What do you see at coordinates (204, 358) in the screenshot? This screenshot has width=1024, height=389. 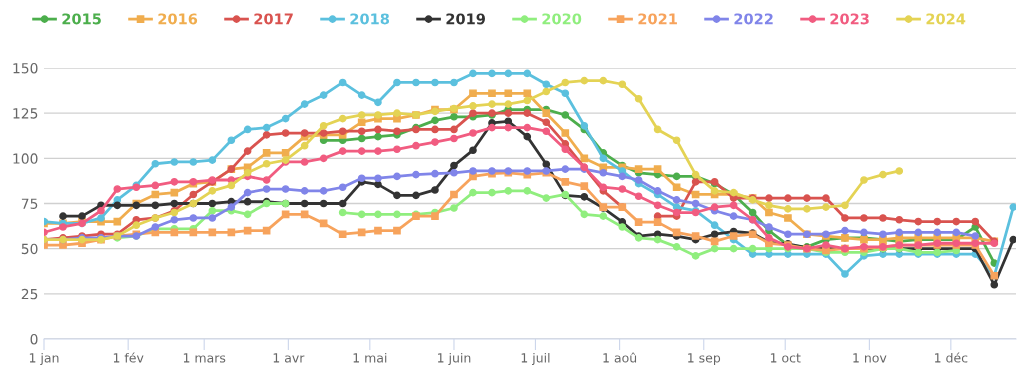 I see `x-tick-label: 1 mars` at bounding box center [204, 358].